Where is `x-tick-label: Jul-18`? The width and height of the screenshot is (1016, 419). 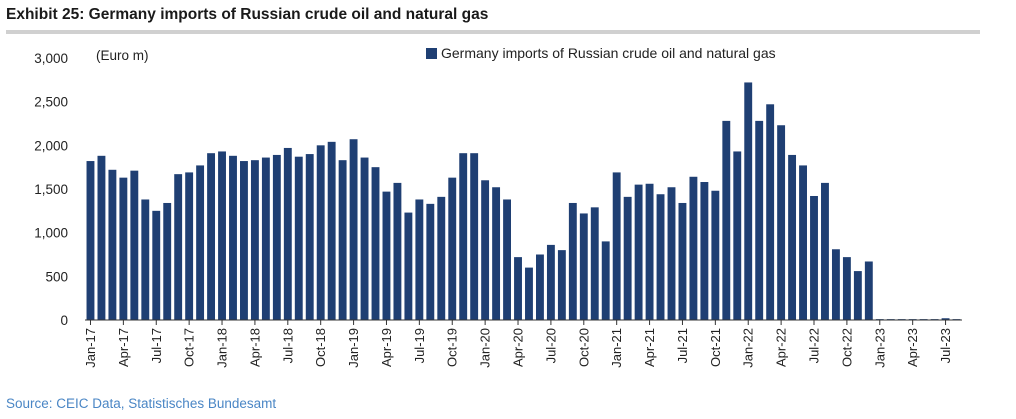
x-tick-label: Jul-18 is located at coordinates (287, 345).